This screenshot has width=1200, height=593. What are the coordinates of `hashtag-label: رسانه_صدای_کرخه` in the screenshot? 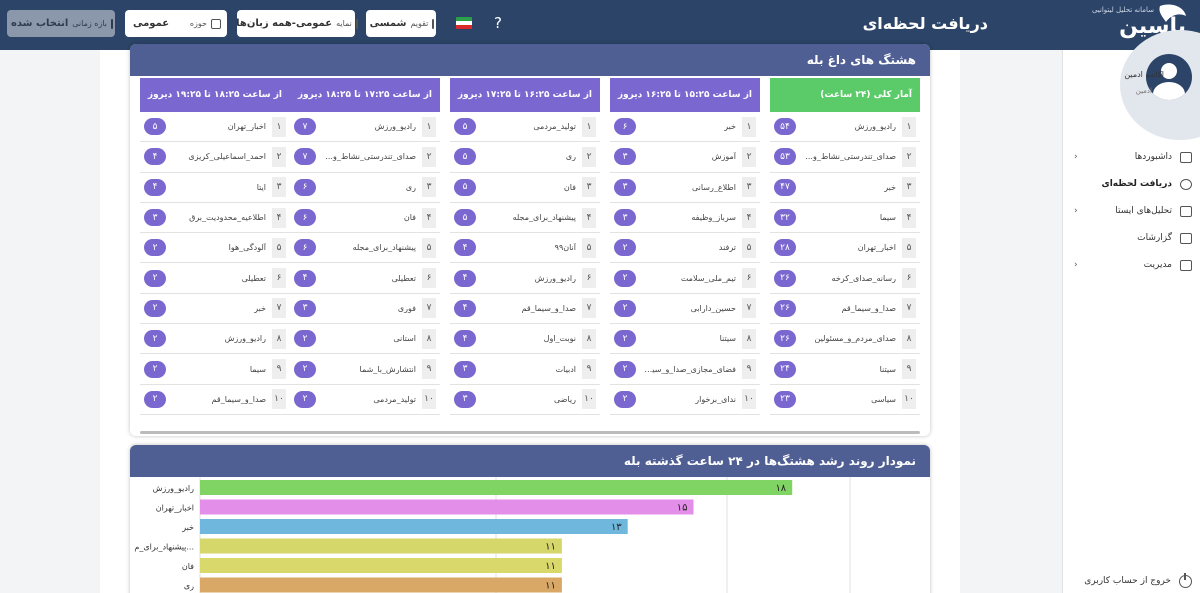 It's located at (863, 278).